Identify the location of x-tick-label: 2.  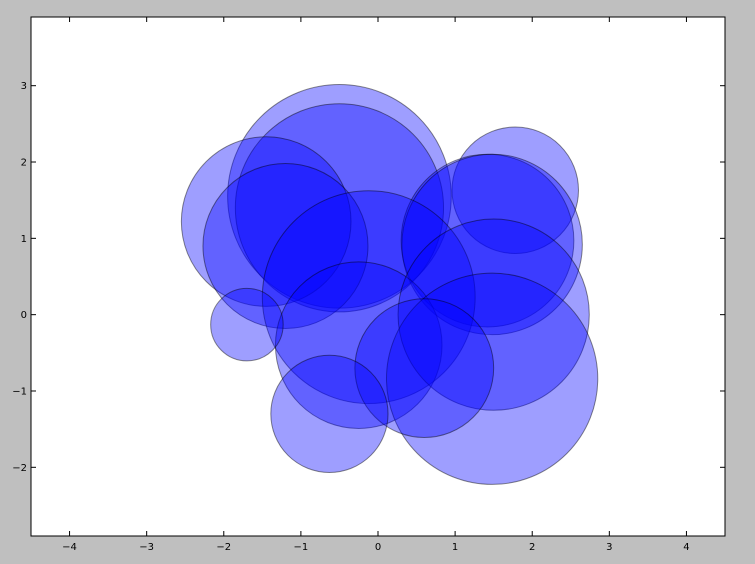
(532, 547).